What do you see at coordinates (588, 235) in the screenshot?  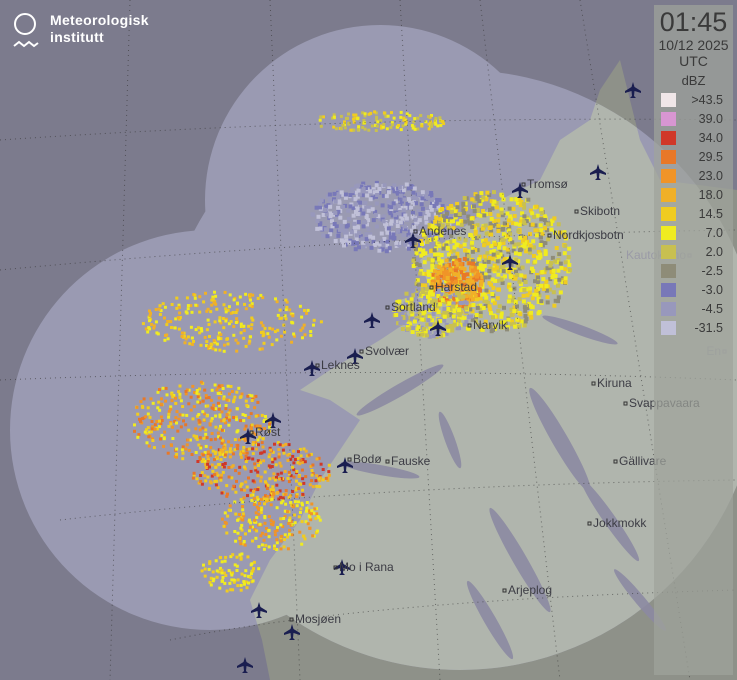 I see `city-label: Nordkjosbotn` at bounding box center [588, 235].